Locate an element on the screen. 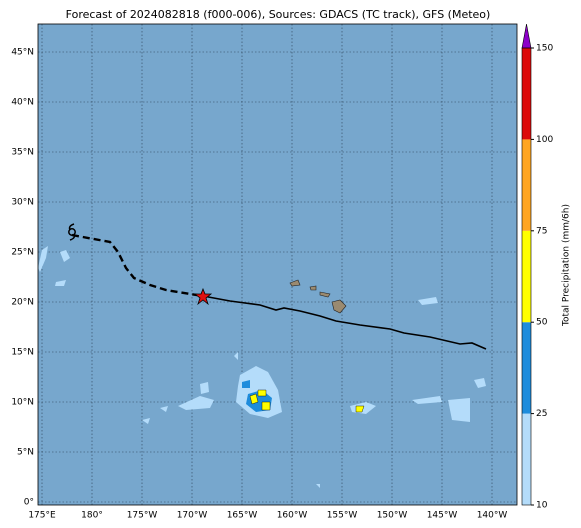 This screenshot has height=528, width=581. colorbar-tick-label: 75 is located at coordinates (541, 231).